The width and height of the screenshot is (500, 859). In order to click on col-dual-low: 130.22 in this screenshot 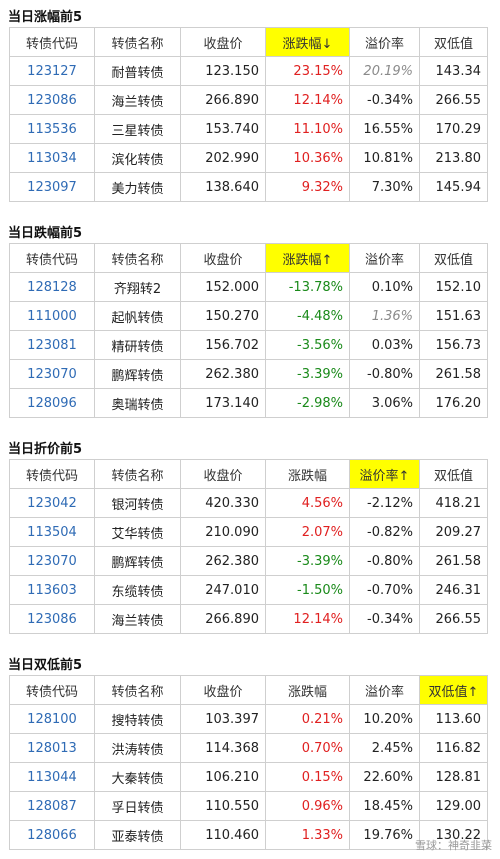, I will do `click(453, 835)`.